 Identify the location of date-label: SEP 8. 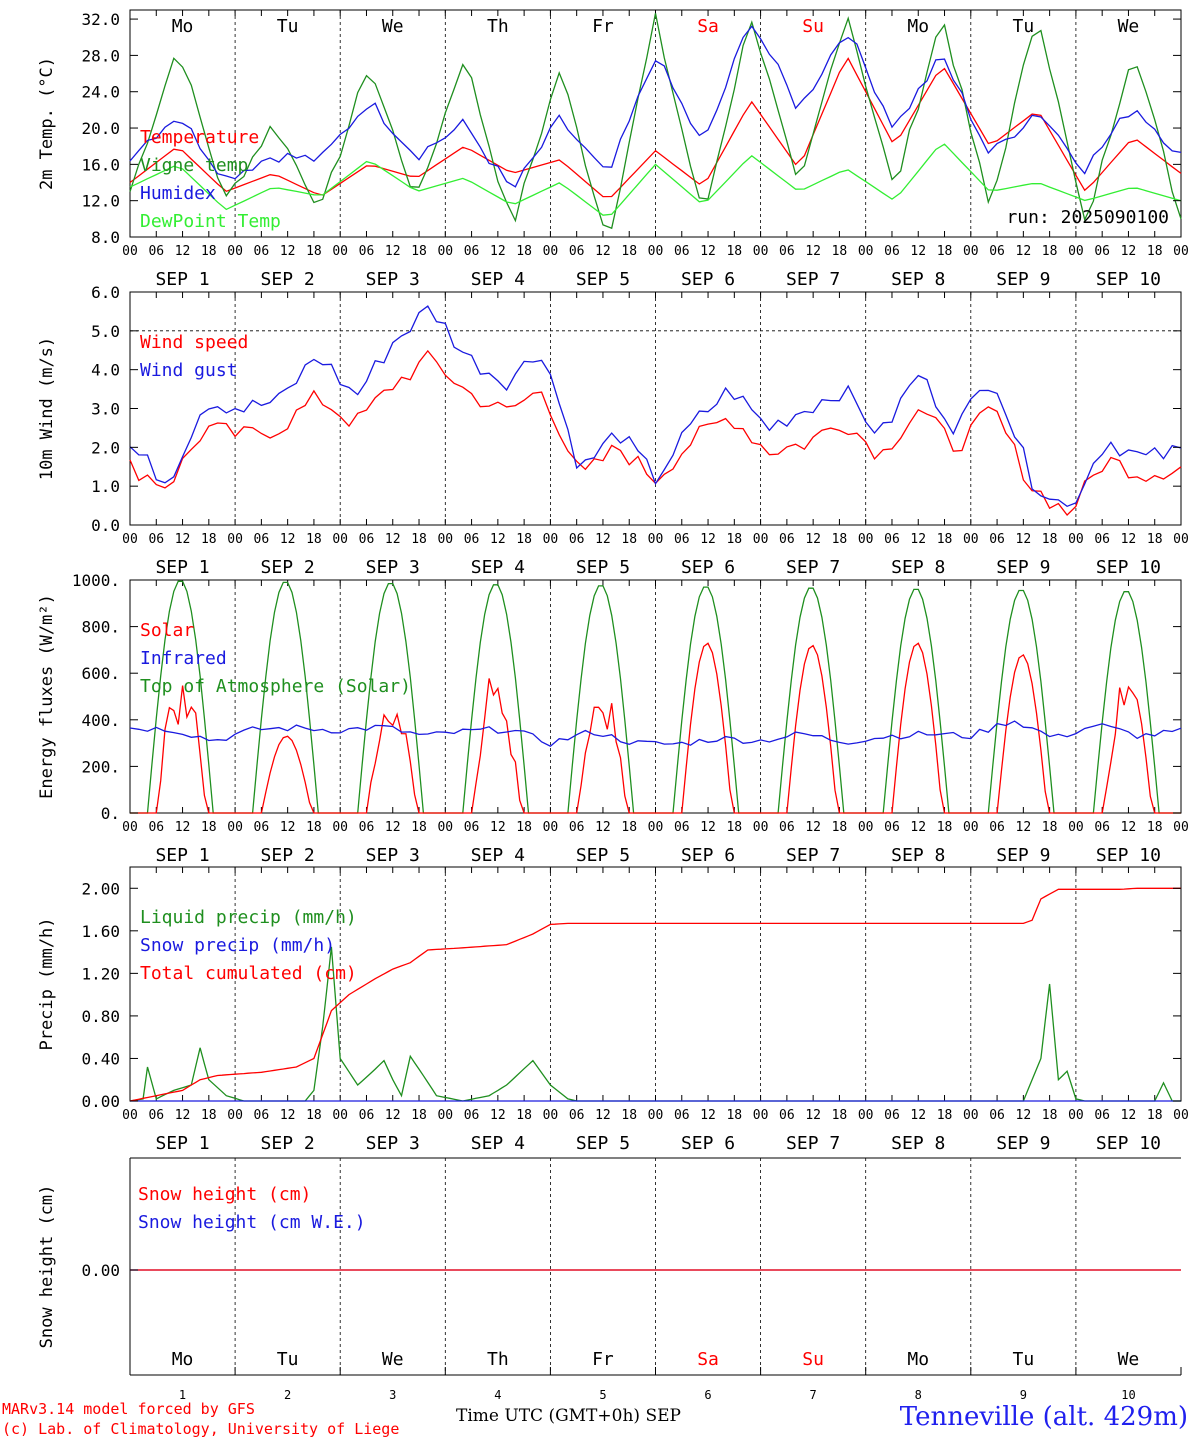
(918, 567).